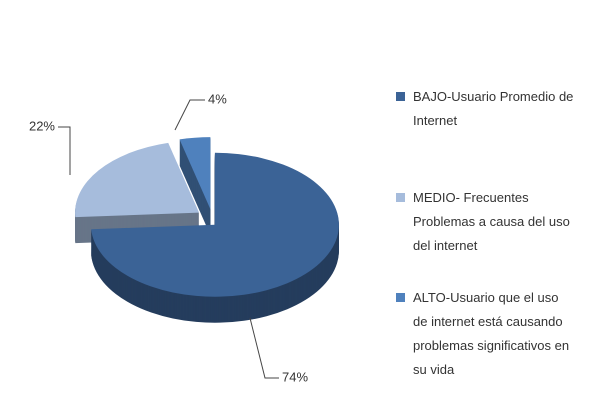 The image size is (599, 410). What do you see at coordinates (217, 98) in the screenshot?
I see `data-label: 4%` at bounding box center [217, 98].